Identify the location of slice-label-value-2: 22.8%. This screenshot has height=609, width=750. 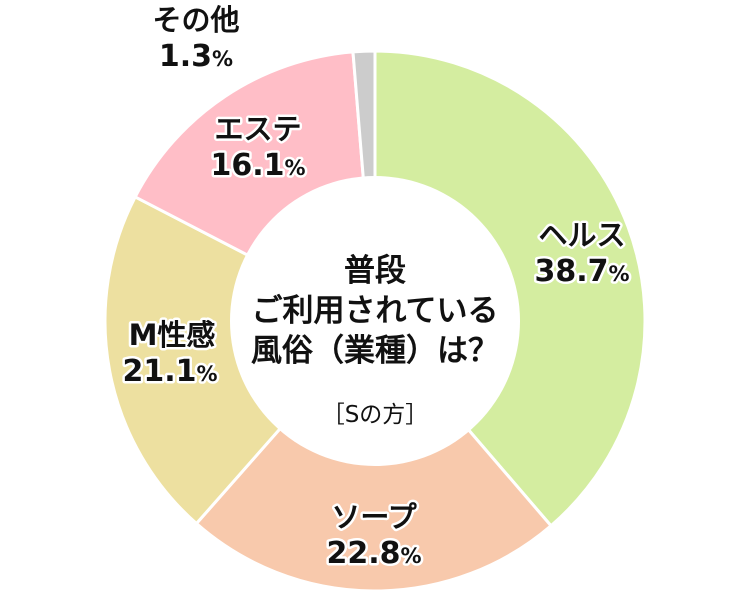
(373, 553).